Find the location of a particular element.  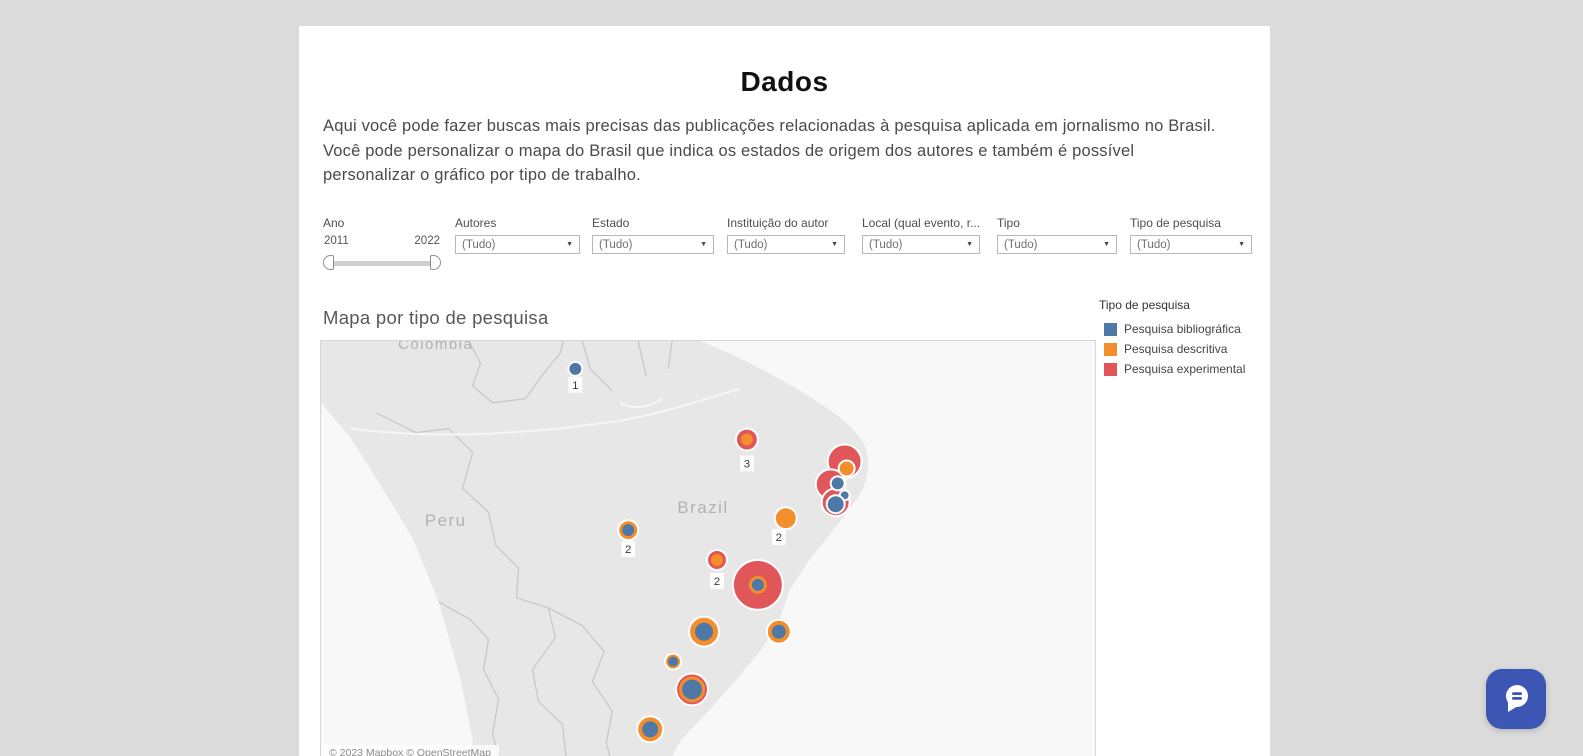

local-selected-value: (Tudo) is located at coordinates (886, 244).